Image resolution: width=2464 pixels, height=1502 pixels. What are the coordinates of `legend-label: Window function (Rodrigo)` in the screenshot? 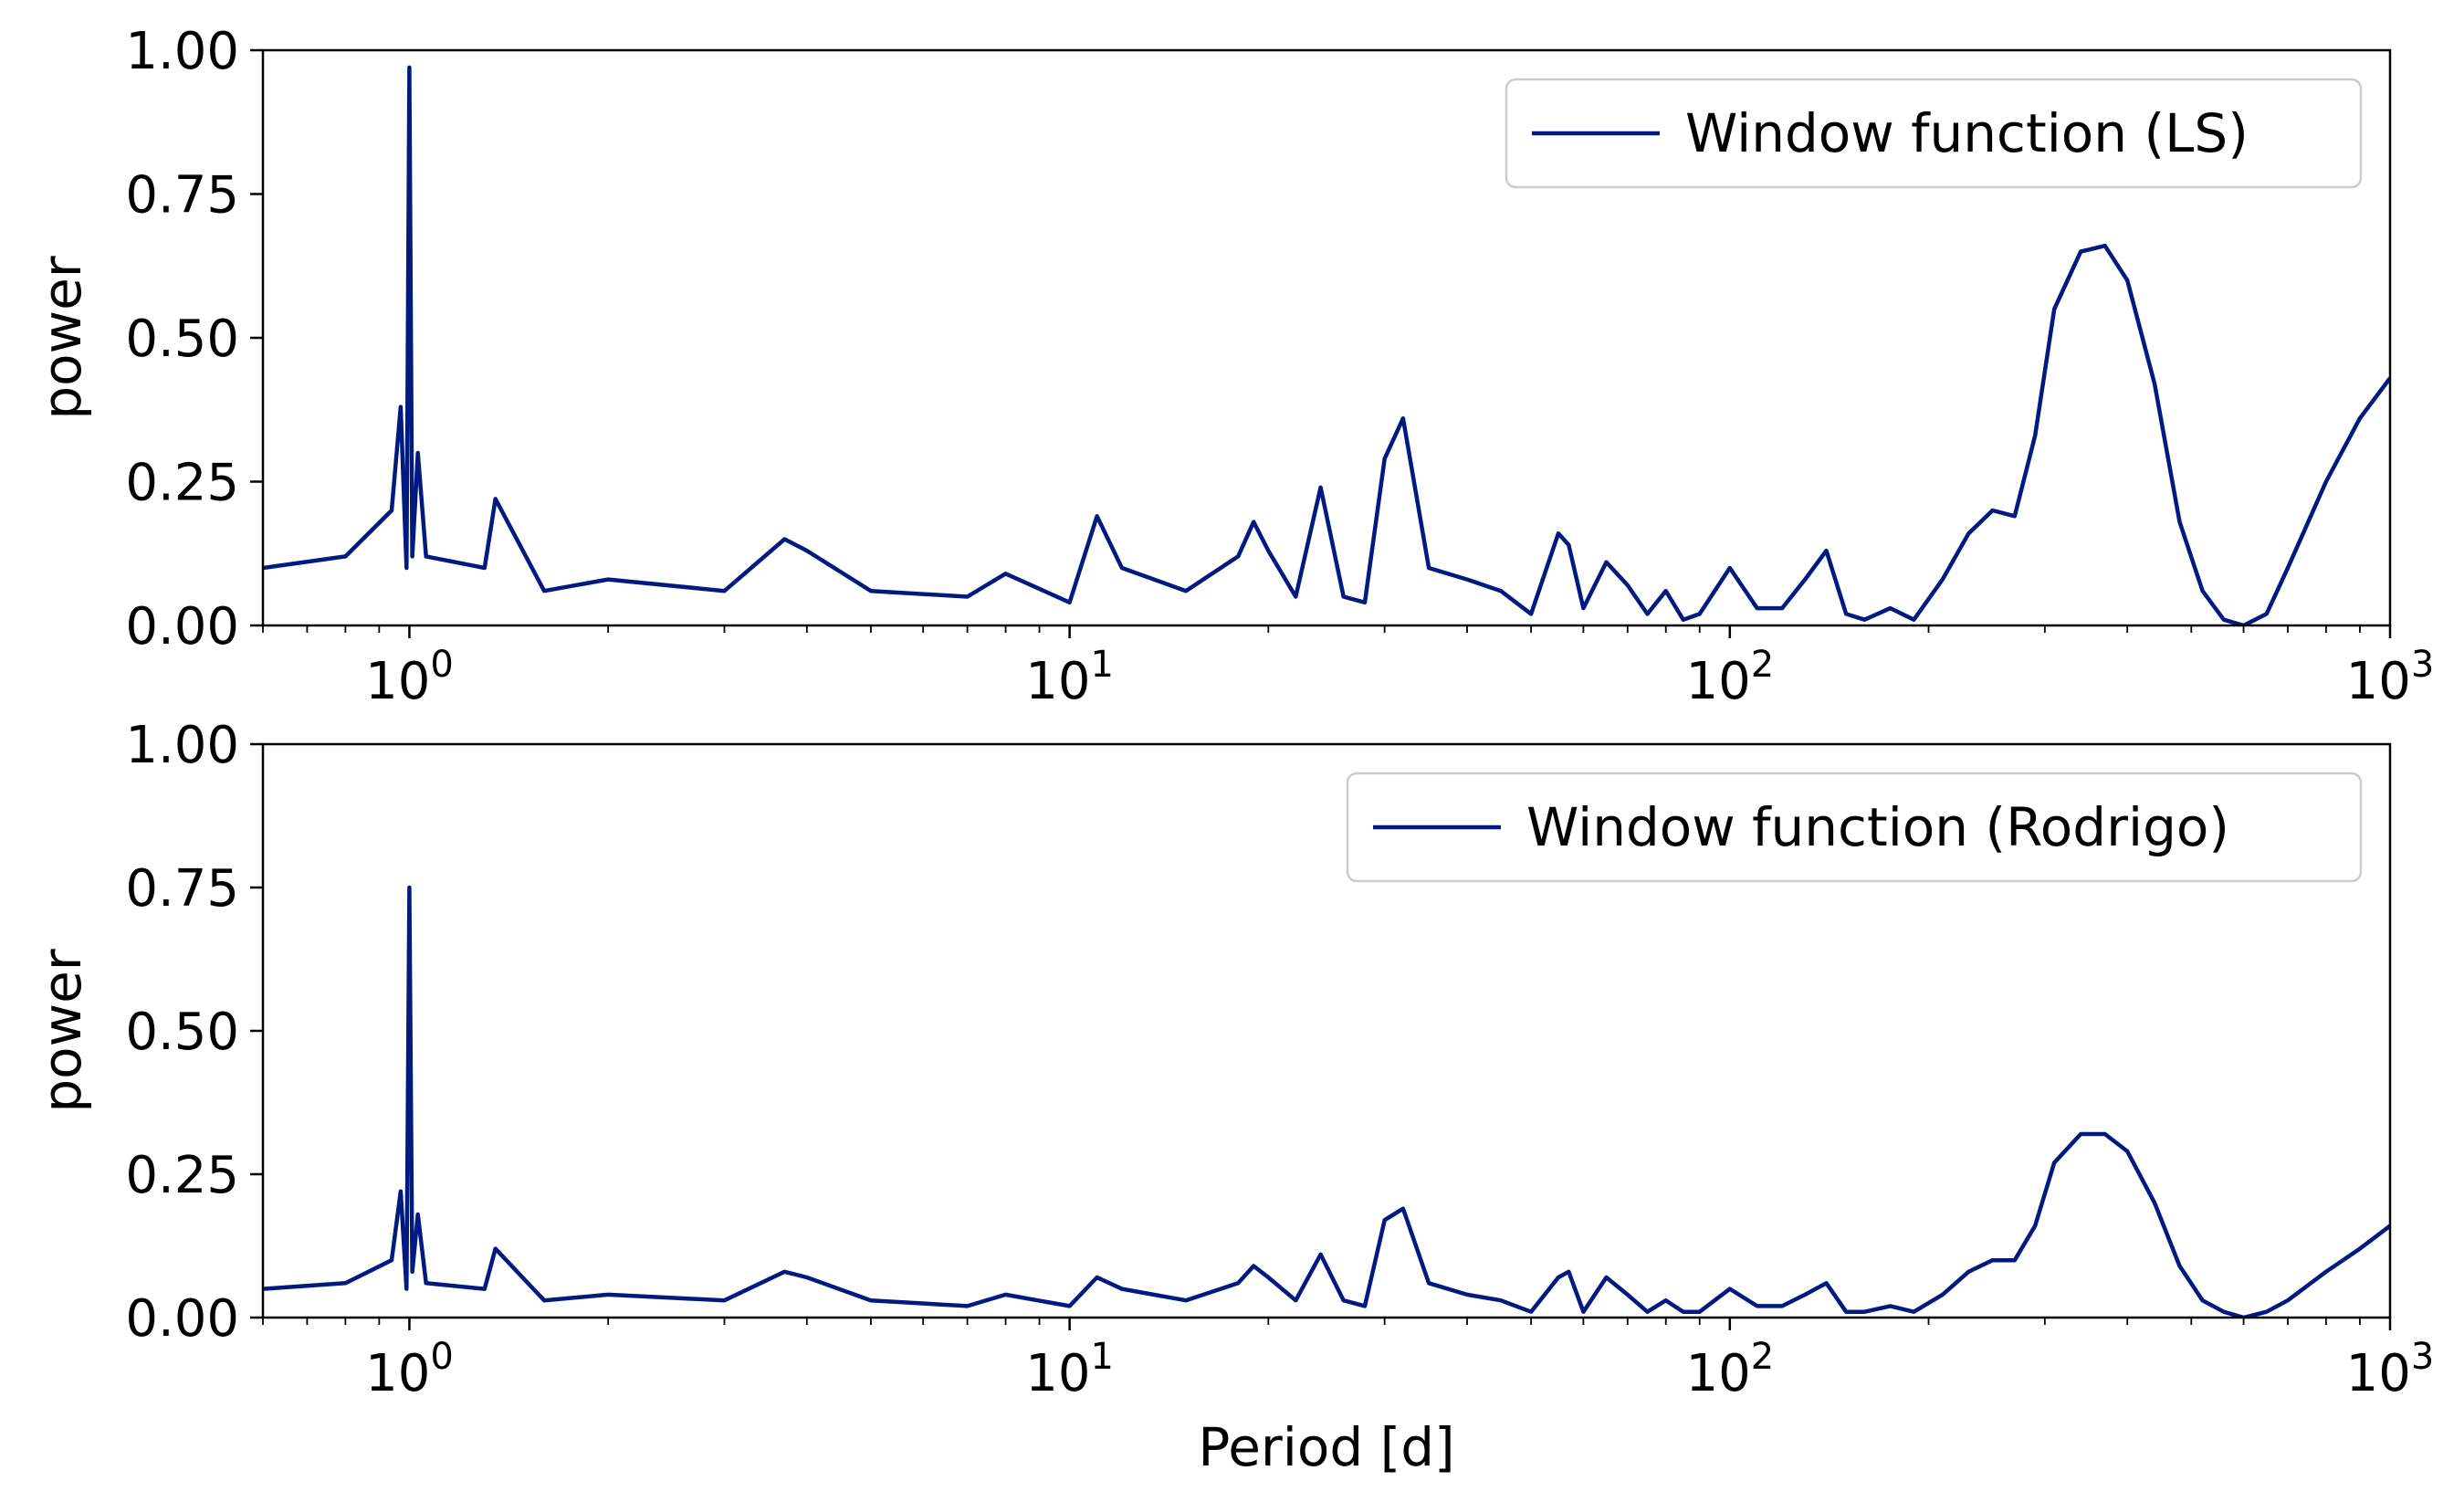 It's located at (1877, 827).